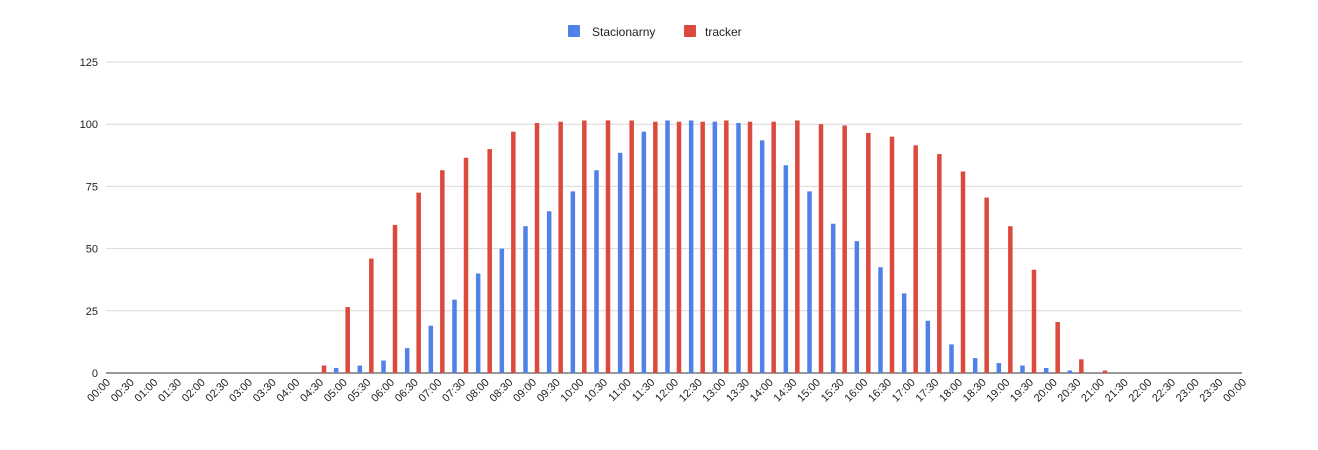 The image size is (1318, 450). Describe the element at coordinates (431, 349) in the screenshot. I see `bar-stacionarny-07:00` at that location.